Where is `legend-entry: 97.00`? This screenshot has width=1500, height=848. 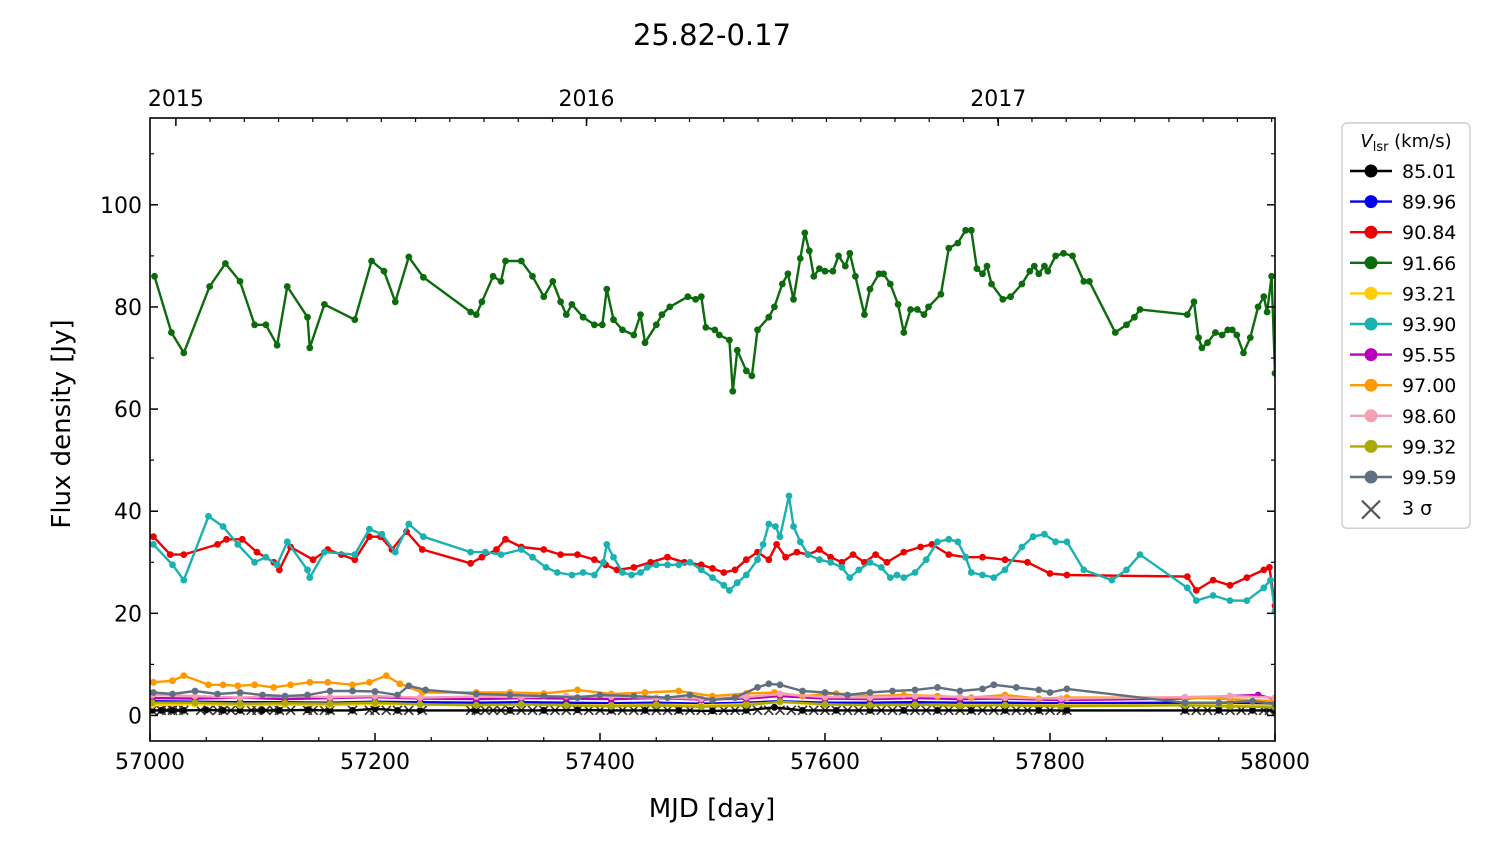 legend-entry: 97.00 is located at coordinates (1403, 386).